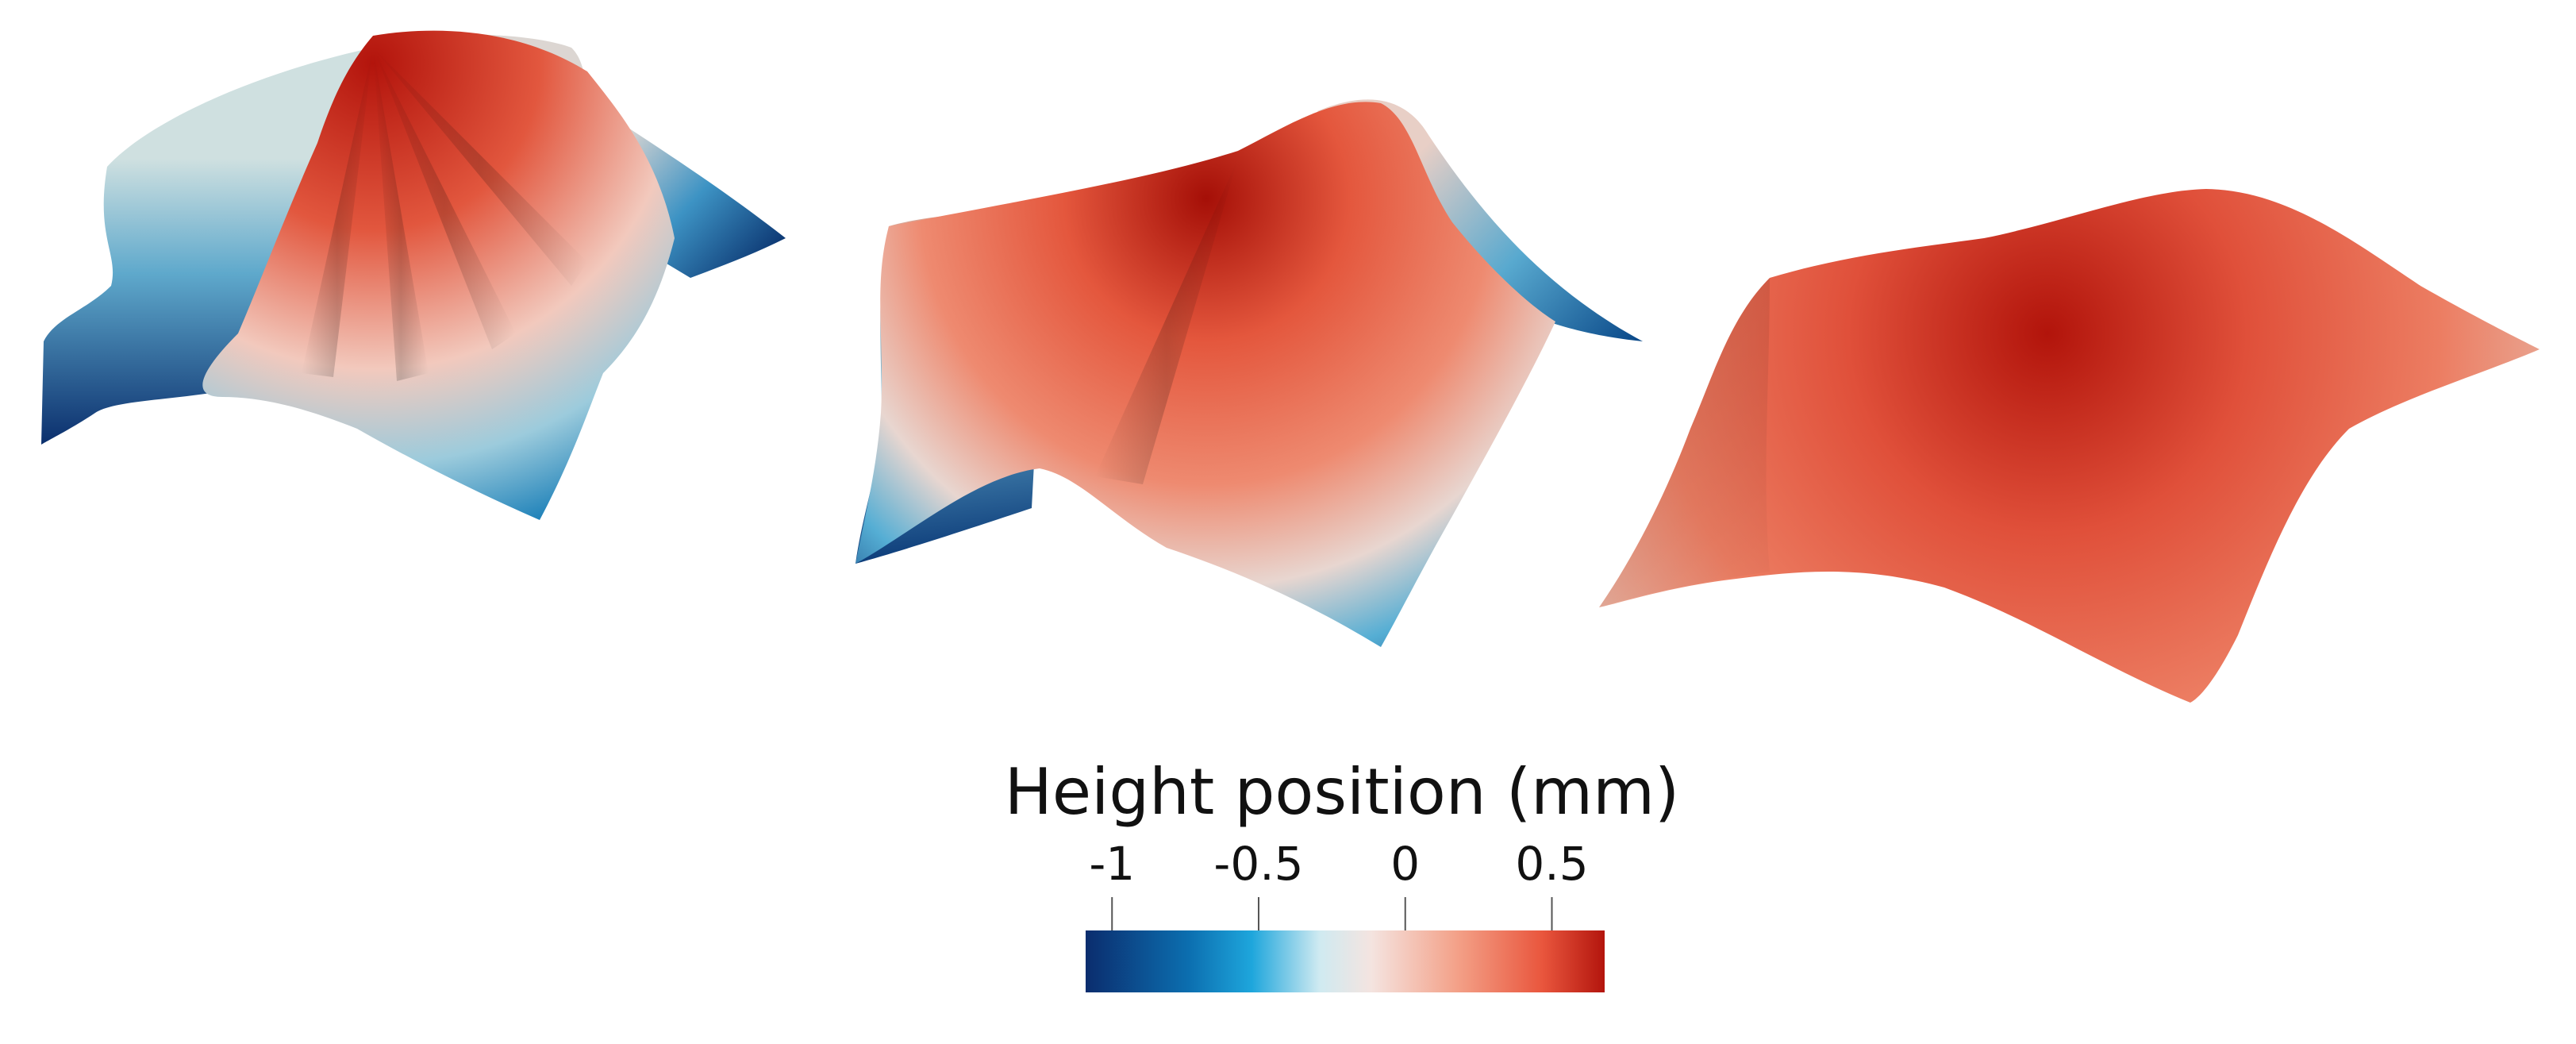 Image resolution: width=2576 pixels, height=1044 pixels. Describe the element at coordinates (1685, 443) in the screenshot. I see `surface-3-left-shade` at that location.